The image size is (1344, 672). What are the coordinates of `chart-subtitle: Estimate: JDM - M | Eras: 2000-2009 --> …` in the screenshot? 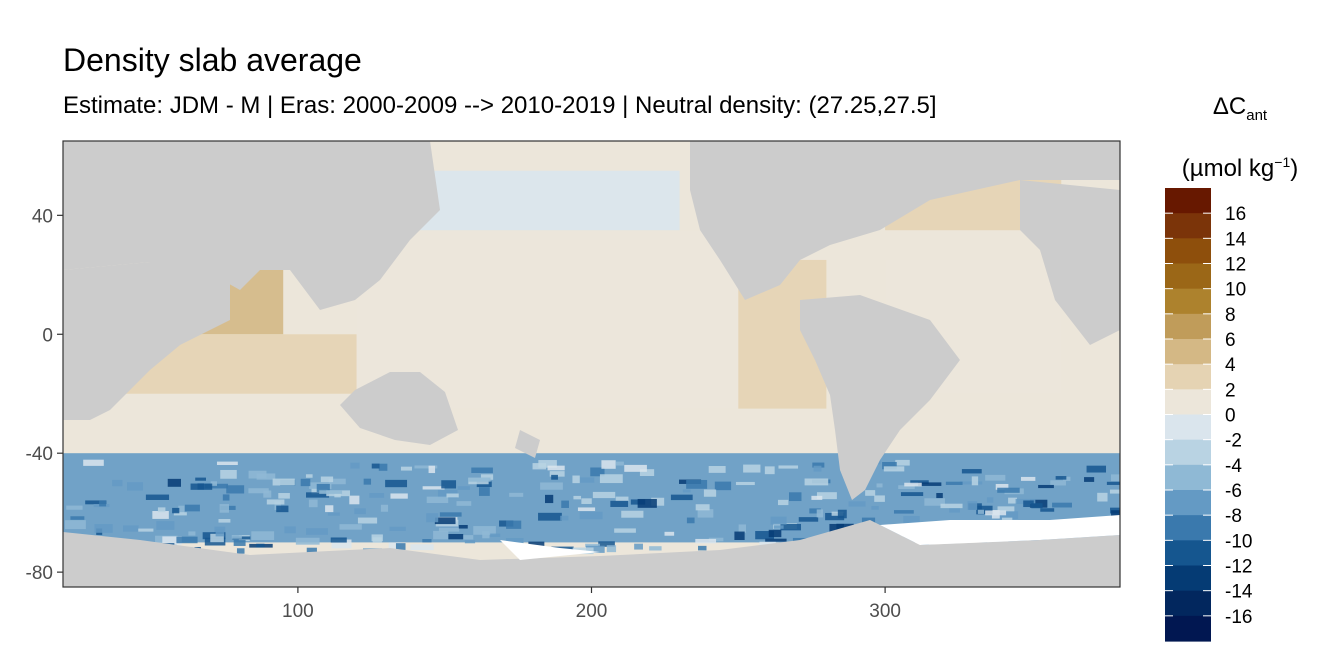 It's located at (500, 105).